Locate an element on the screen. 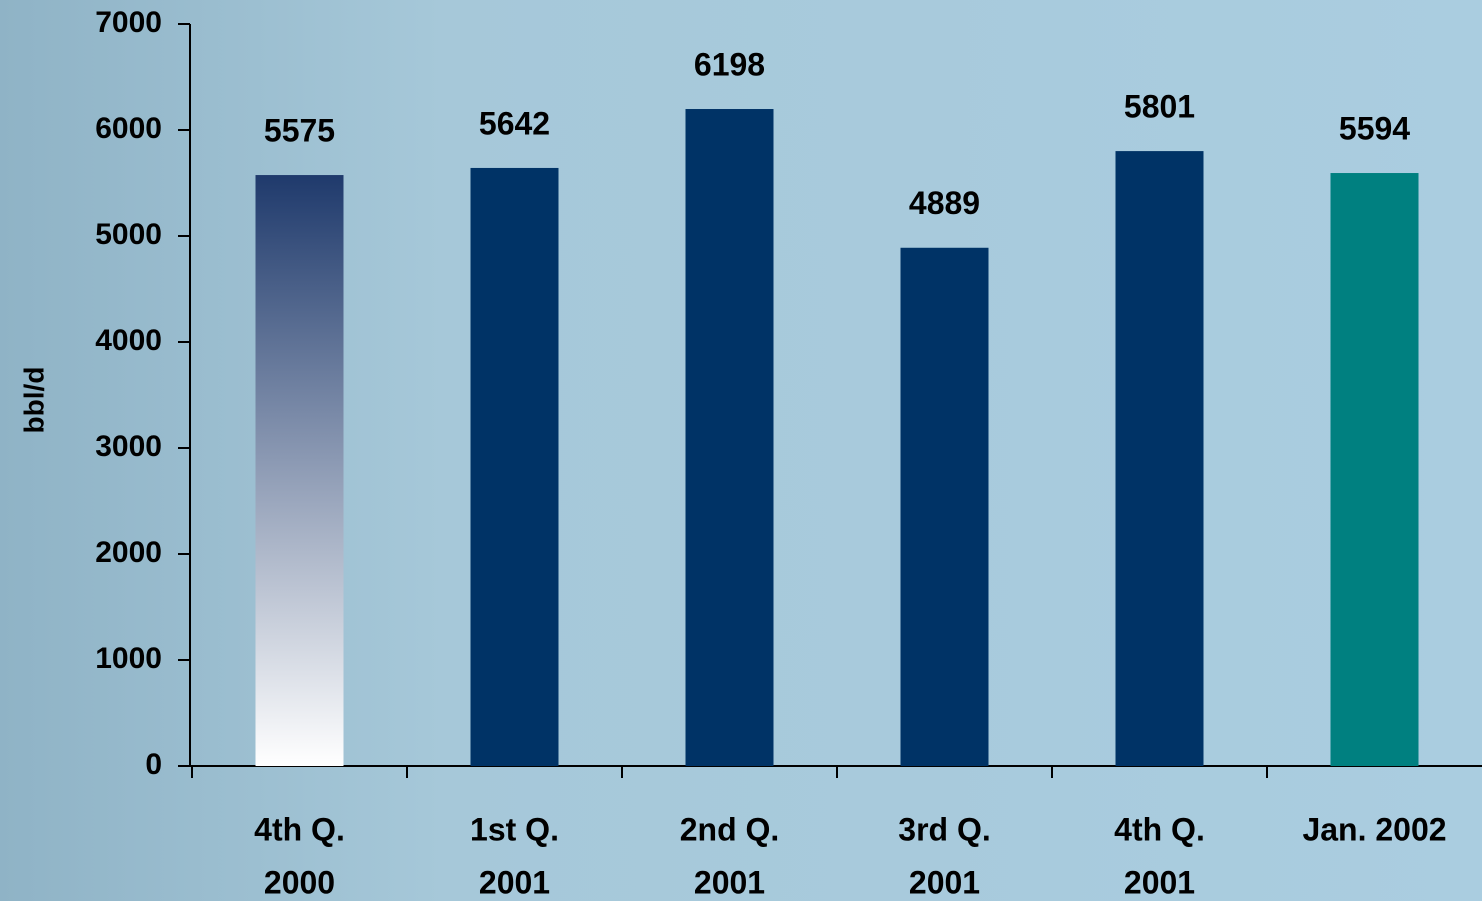 This screenshot has height=901, width=1482. y-tick-label: 6000 is located at coordinates (128, 128).